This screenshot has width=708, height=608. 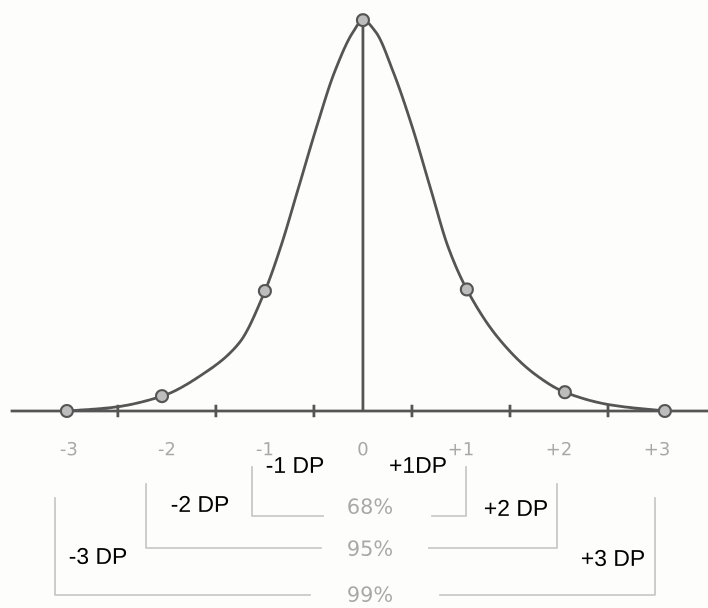 I want to click on text: 99%, so click(x=370, y=594).